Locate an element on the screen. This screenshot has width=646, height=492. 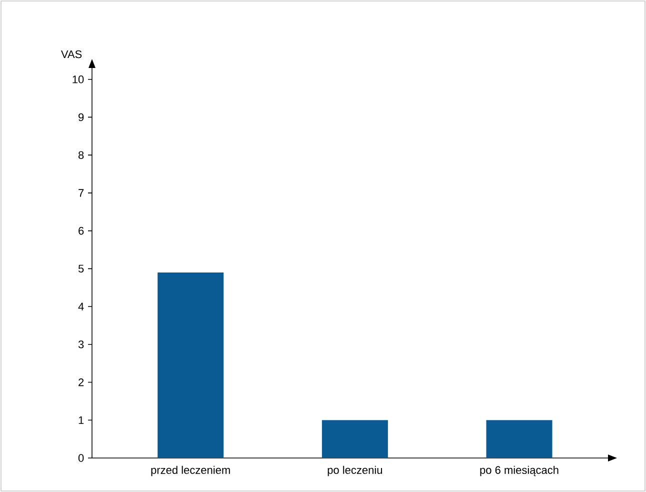
y-tick-label: 0 is located at coordinates (81, 458).